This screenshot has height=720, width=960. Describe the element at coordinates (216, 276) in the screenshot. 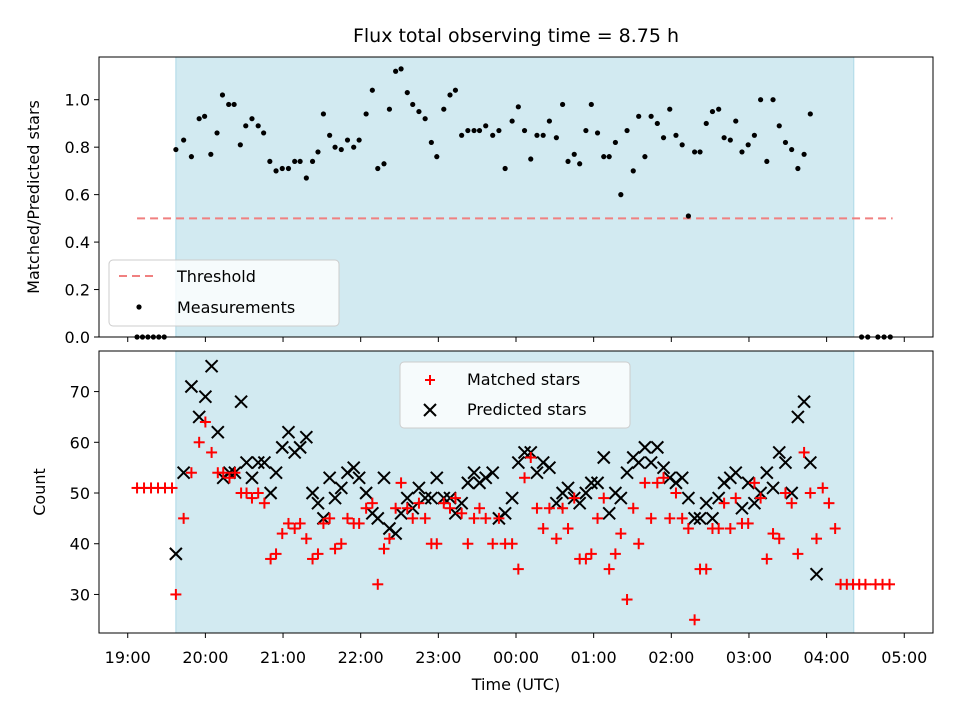

I see `legend-threshold-label: Threshold` at that location.